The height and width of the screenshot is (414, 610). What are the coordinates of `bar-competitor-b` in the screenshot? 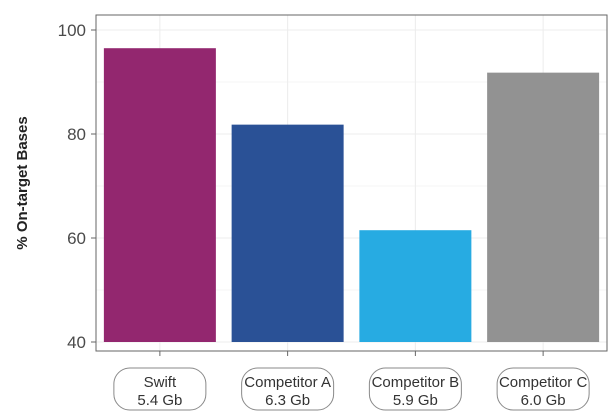 It's located at (415, 286).